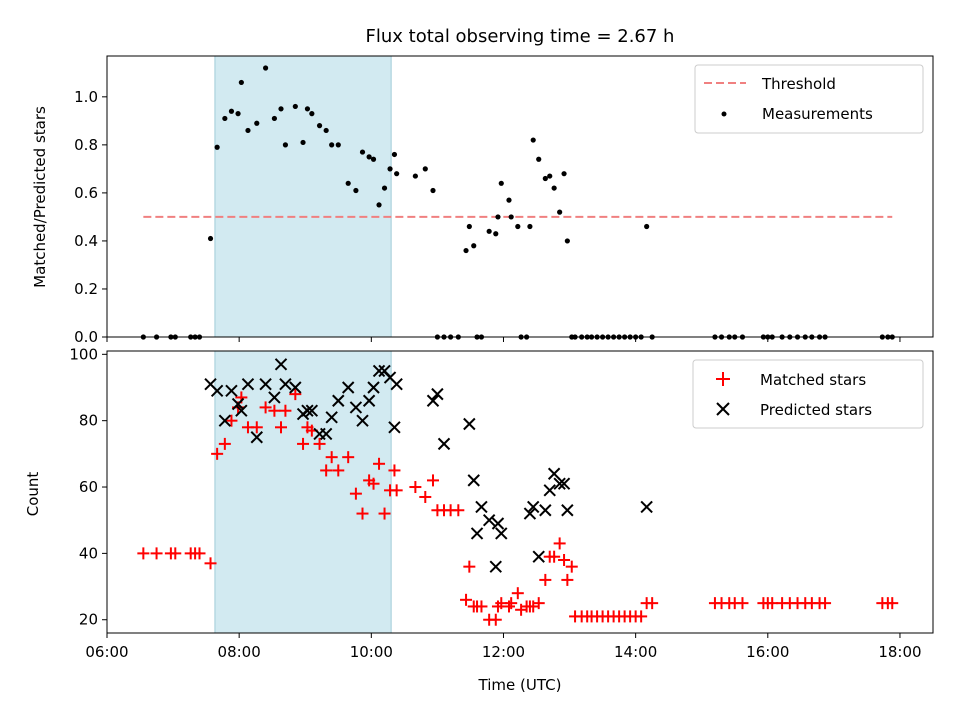 The width and height of the screenshot is (960, 720). I want to click on y-tick-label: 0.2, so click(86, 289).